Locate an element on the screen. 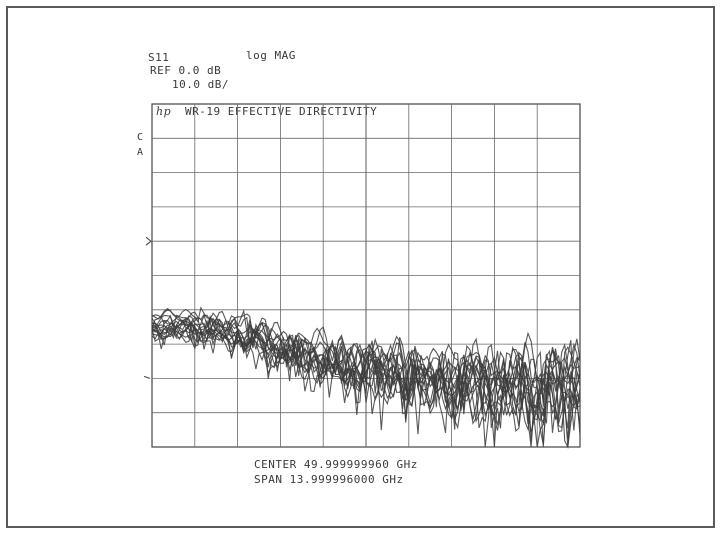 The image size is (723, 534). hp-logo: hp is located at coordinates (164, 111).